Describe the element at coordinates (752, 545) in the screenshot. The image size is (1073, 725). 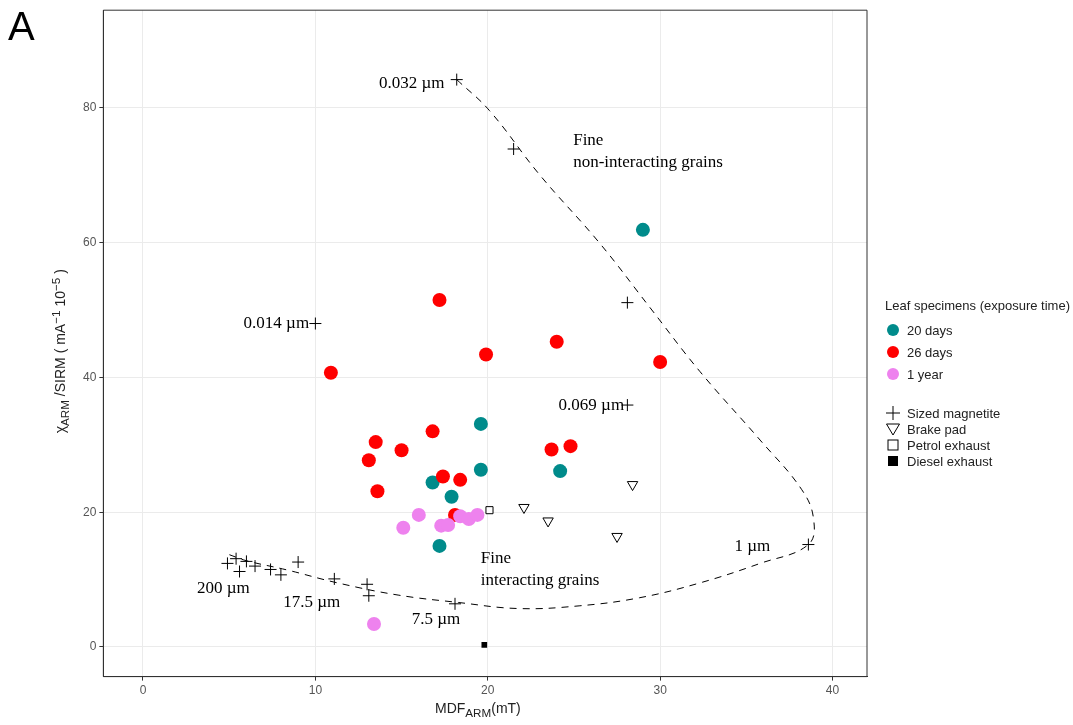
I see `annotation: 1 µm` at that location.